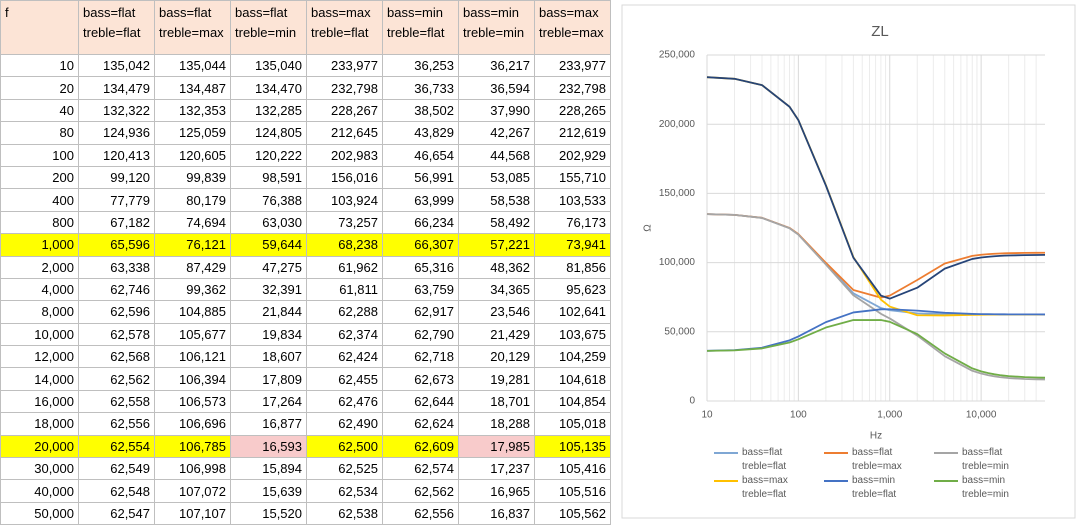  Describe the element at coordinates (116, 177) in the screenshot. I see `value-cell: 99,120` at that location.